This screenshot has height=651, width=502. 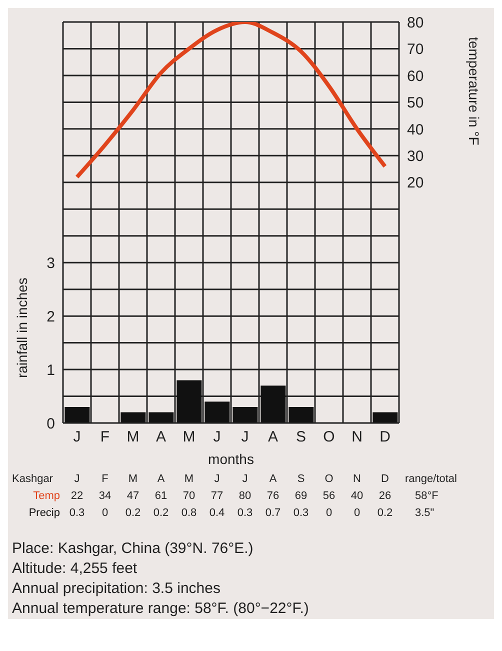 I want to click on data-label: 61, so click(x=161, y=496).